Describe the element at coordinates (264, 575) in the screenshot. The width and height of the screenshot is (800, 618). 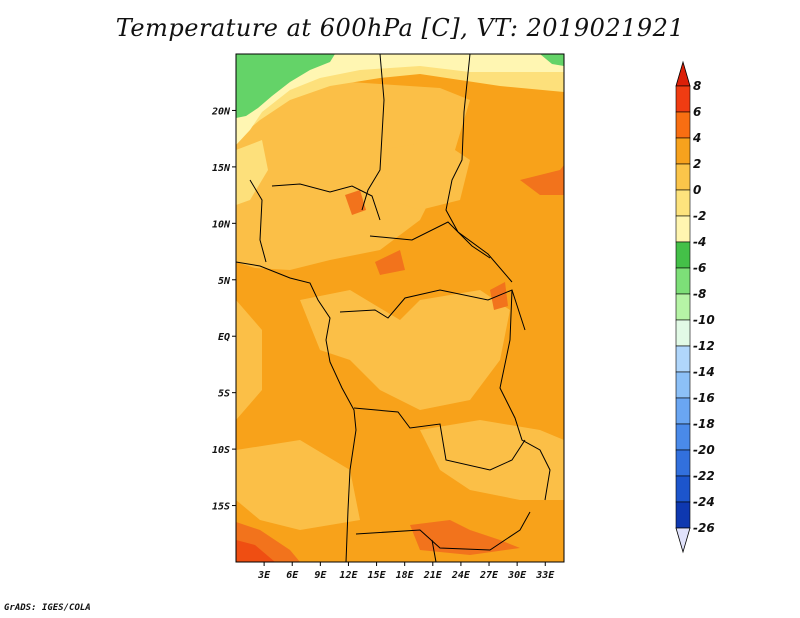
I see `lon-tick-label: 3E` at that location.